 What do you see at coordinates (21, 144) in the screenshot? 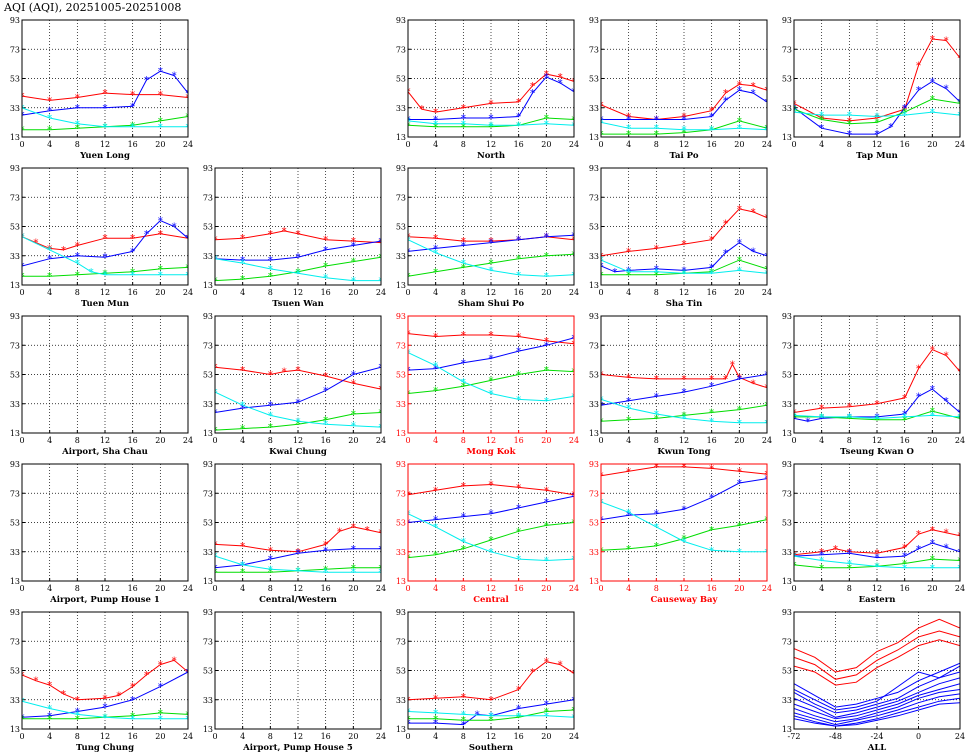
I see `x-tick-label: 0` at bounding box center [21, 144].